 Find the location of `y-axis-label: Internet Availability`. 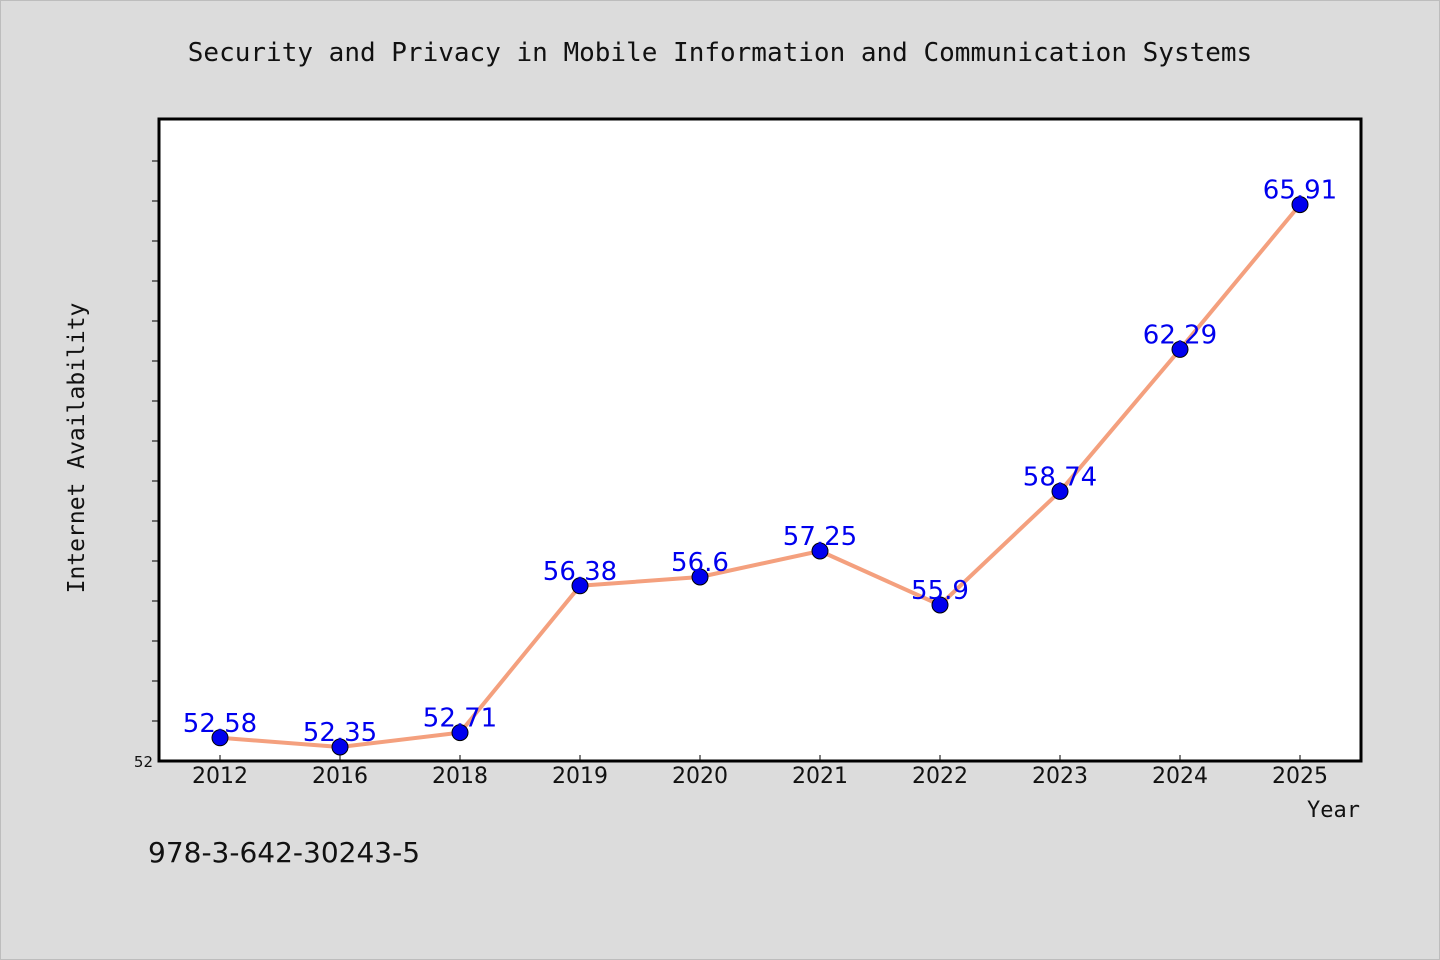

y-axis-label: Internet Availability is located at coordinates (77, 448).